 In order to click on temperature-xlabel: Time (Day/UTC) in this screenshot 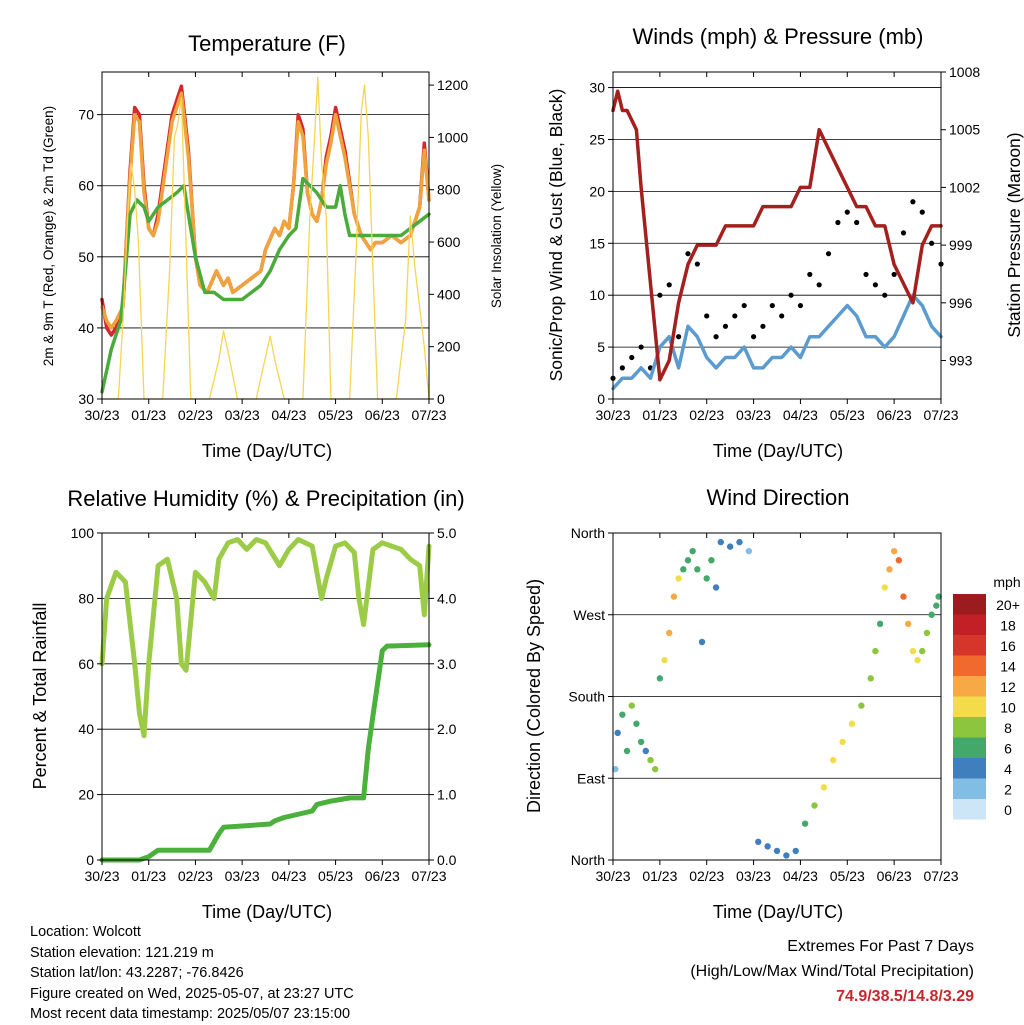, I will do `click(267, 451)`.